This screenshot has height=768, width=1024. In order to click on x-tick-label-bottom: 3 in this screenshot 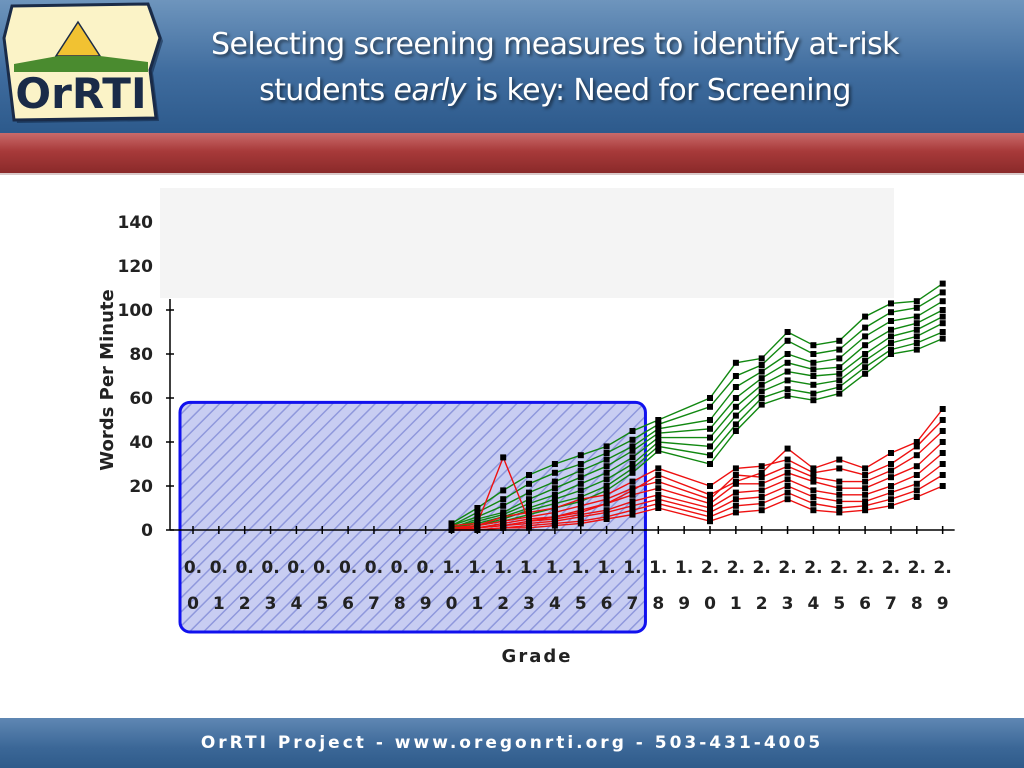, I will do `click(271, 604)`.